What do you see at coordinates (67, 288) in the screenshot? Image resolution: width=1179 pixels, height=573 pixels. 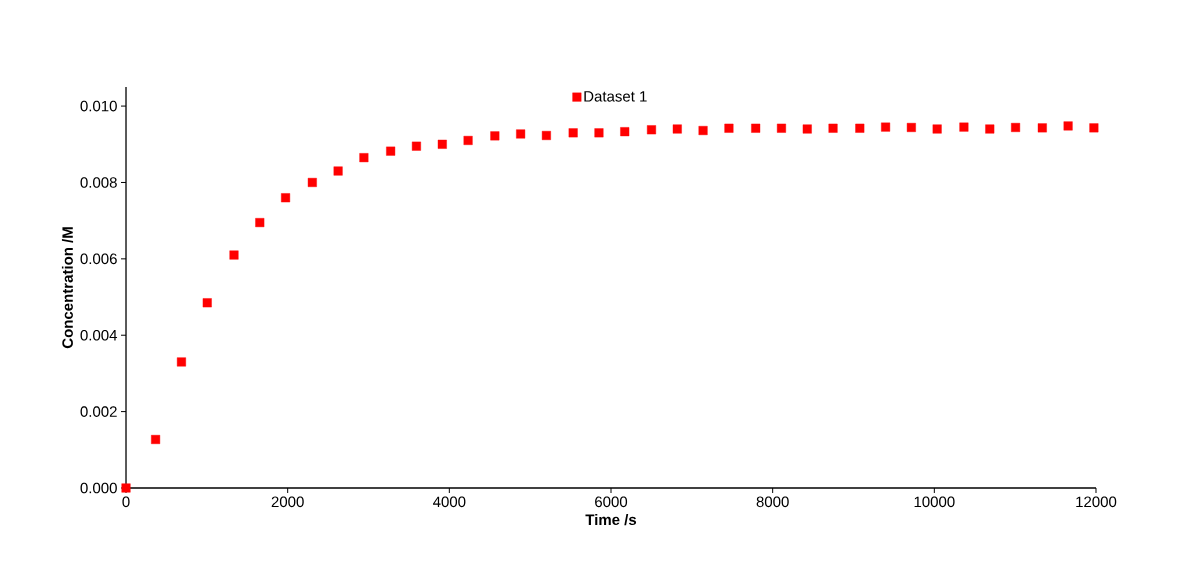 I see `y-axis-title: Concentration /M` at bounding box center [67, 288].